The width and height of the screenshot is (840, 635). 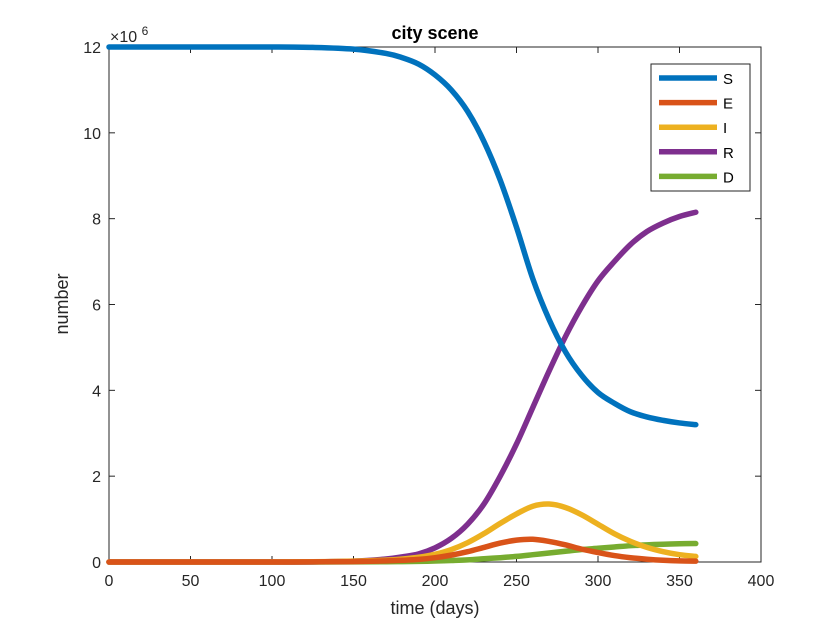 What do you see at coordinates (96, 220) in the screenshot?
I see `y-tick-label: 8` at bounding box center [96, 220].